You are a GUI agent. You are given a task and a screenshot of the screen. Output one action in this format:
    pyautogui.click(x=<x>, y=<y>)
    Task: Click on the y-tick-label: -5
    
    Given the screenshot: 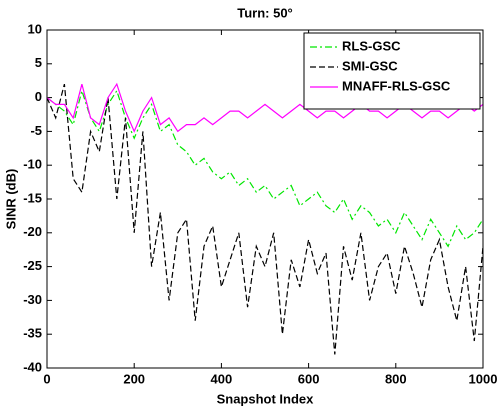 What is the action you would take?
    pyautogui.click(x=36, y=130)
    